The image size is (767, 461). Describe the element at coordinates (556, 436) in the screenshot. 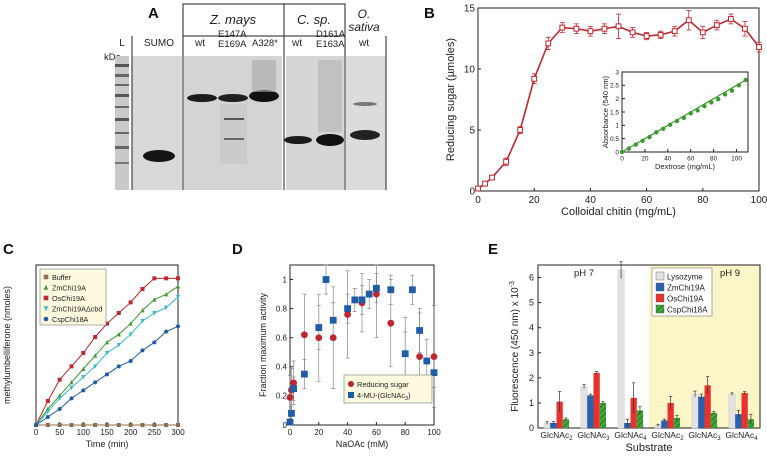

I see `group-label: GlcNAc2` at that location.